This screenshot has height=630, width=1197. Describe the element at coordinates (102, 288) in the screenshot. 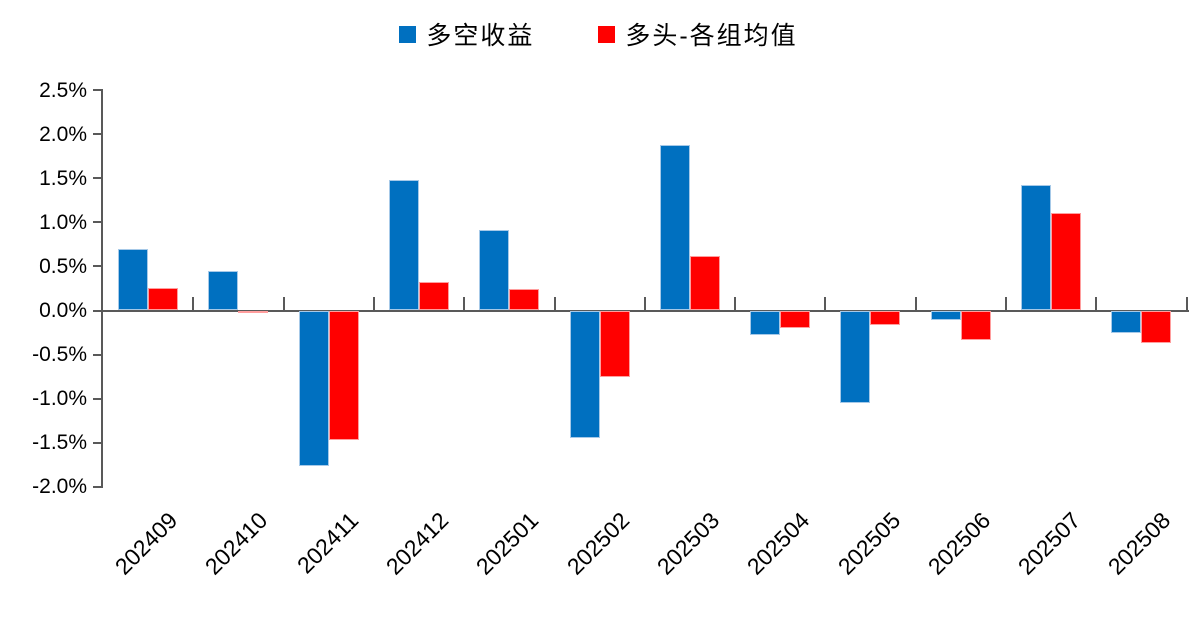

I see `y-axis-line` at that location.